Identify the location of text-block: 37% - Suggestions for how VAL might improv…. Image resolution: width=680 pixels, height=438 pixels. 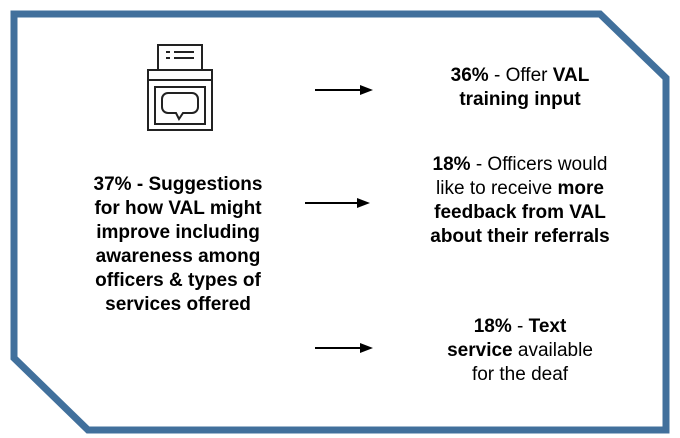
(178, 245).